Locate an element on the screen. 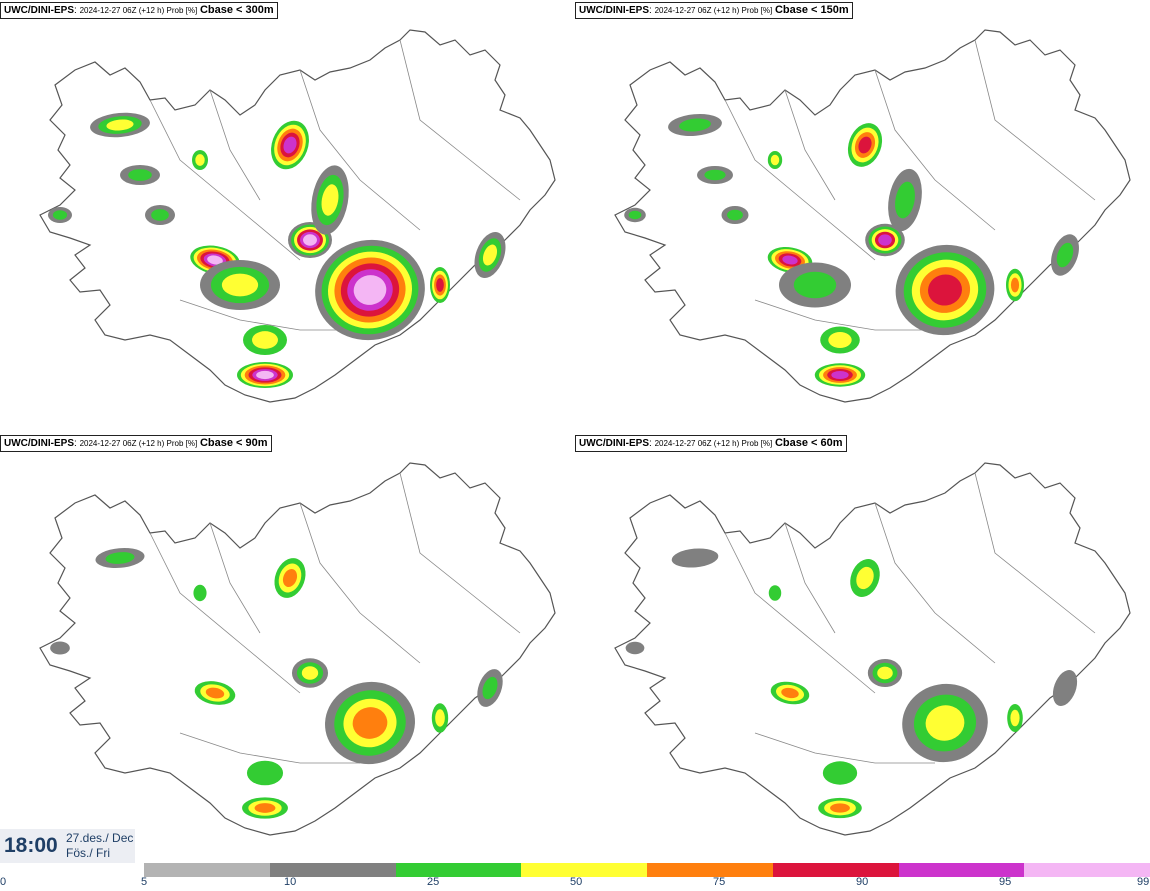 Image resolution: width=1150 pixels, height=891 pixels. colorbar-label: 99 is located at coordinates (1143, 882).